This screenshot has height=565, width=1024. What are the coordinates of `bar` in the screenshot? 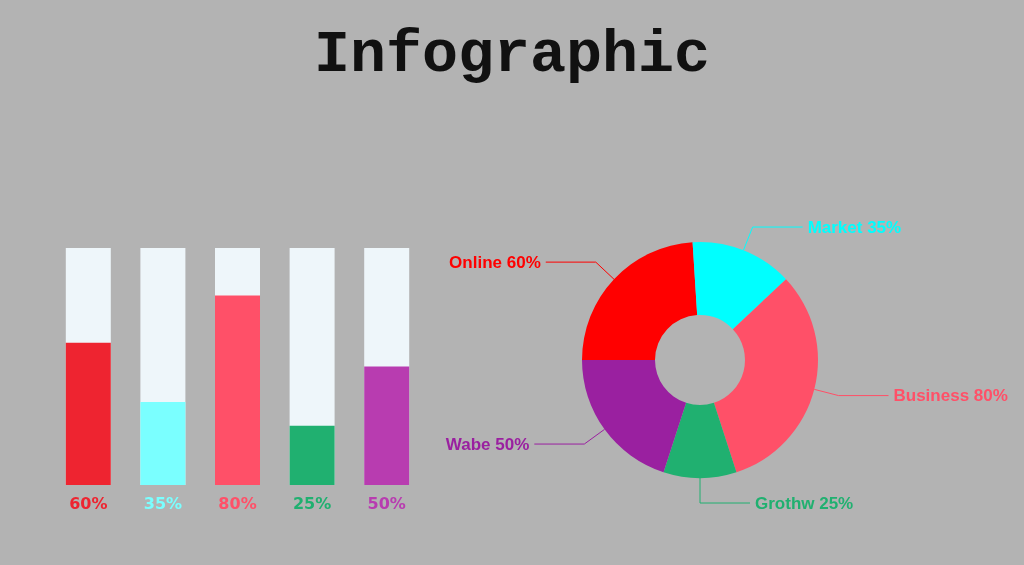 It's located at (312, 455).